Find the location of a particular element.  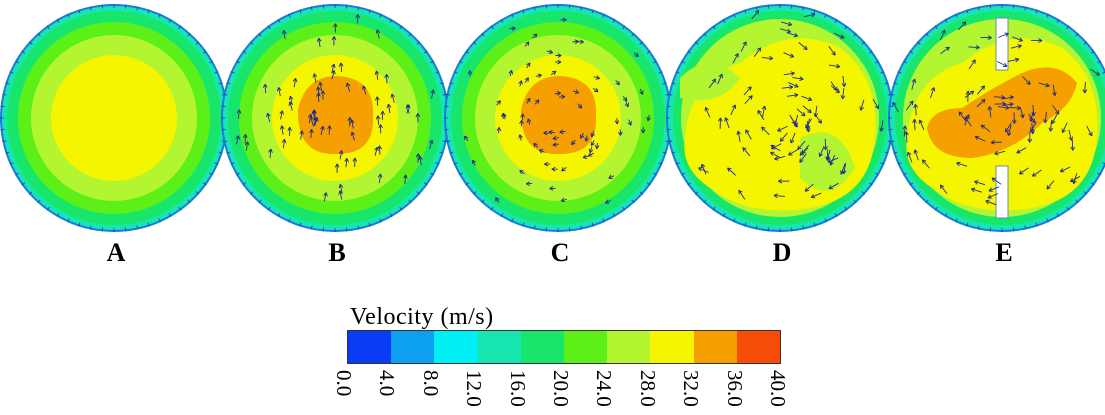

colorbar-tick-label: 28.0 is located at coordinates (647, 388).